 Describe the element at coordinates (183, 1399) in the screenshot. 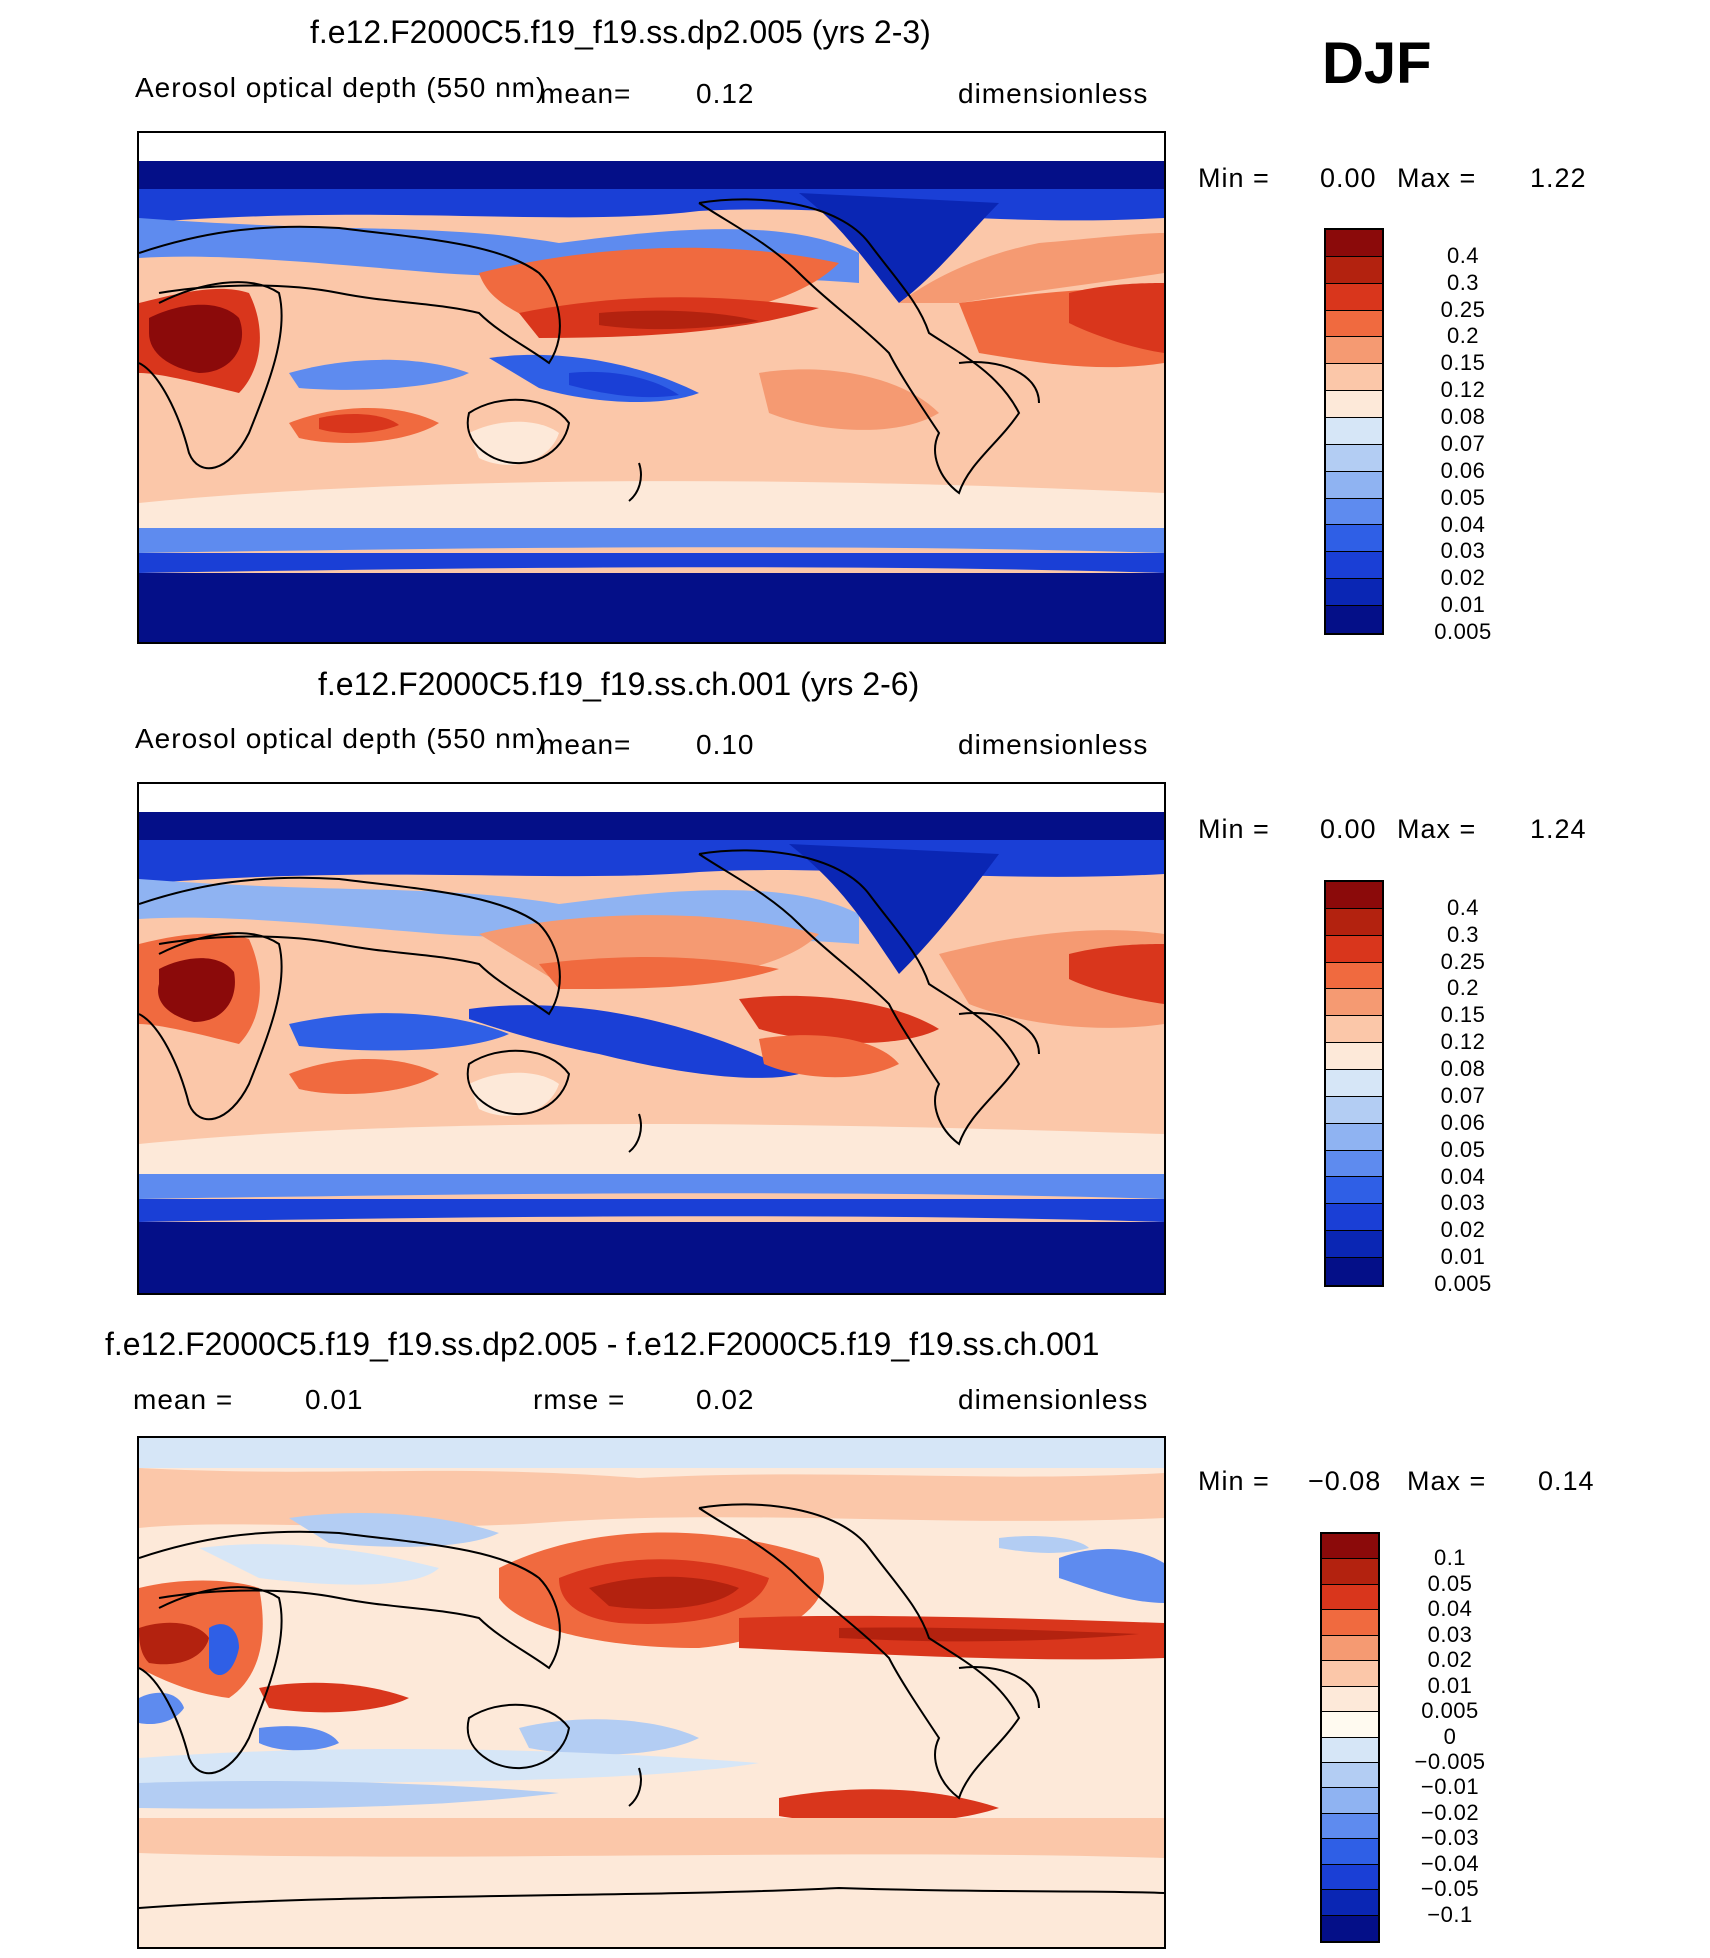

I see `panel-3-mean-label: mean =` at that location.